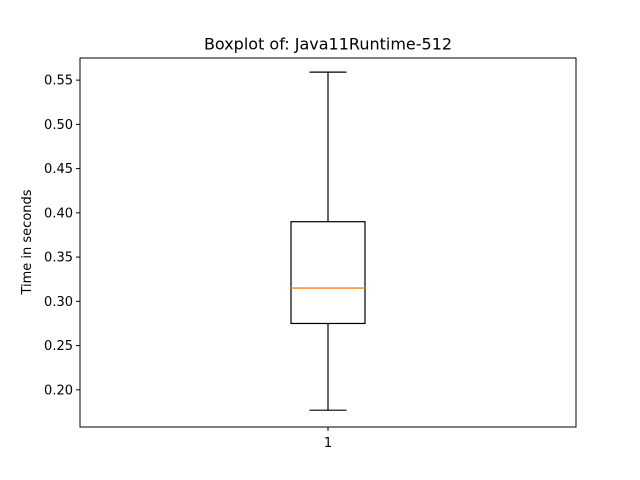 This screenshot has width=640, height=480. I want to click on y-tick-label: 0.40, so click(58, 213).